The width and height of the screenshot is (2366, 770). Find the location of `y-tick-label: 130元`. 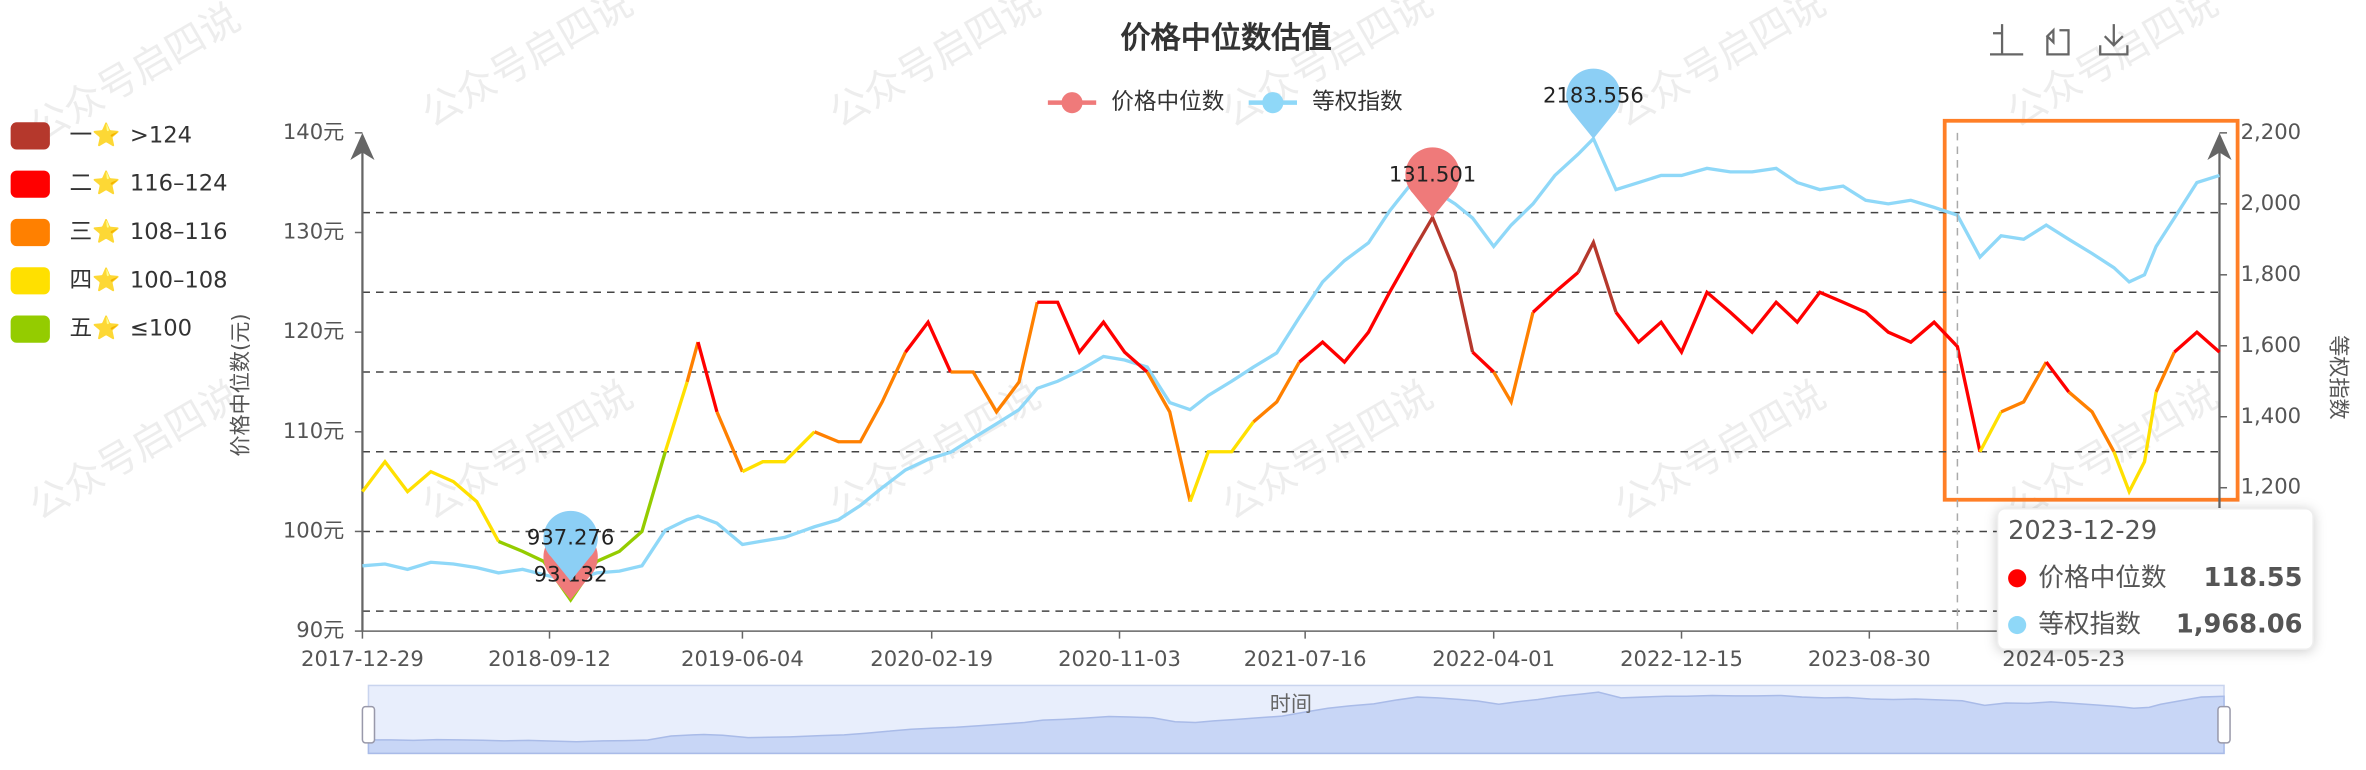

y-tick-label: 130元 is located at coordinates (313, 231).